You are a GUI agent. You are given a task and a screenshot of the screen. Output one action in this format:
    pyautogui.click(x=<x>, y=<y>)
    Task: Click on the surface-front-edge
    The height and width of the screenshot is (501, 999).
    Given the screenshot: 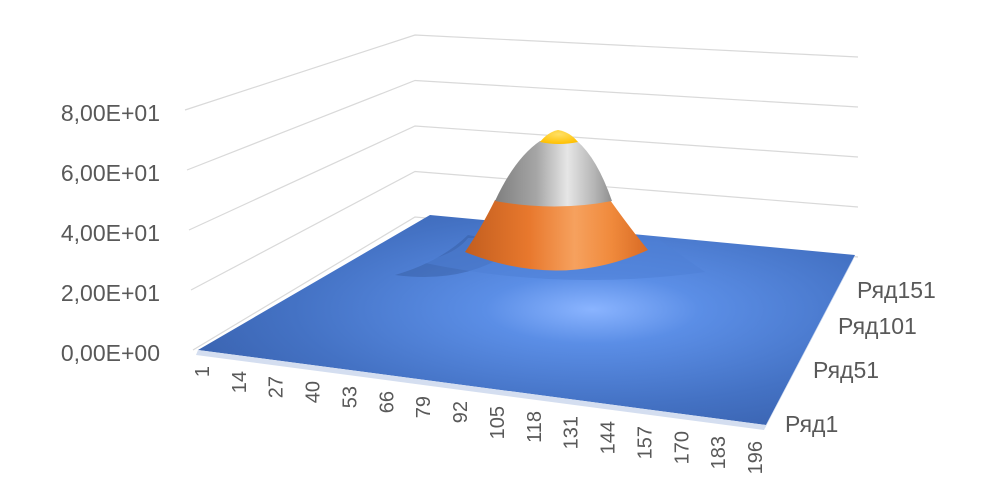 What is the action you would take?
    pyautogui.click(x=481, y=390)
    